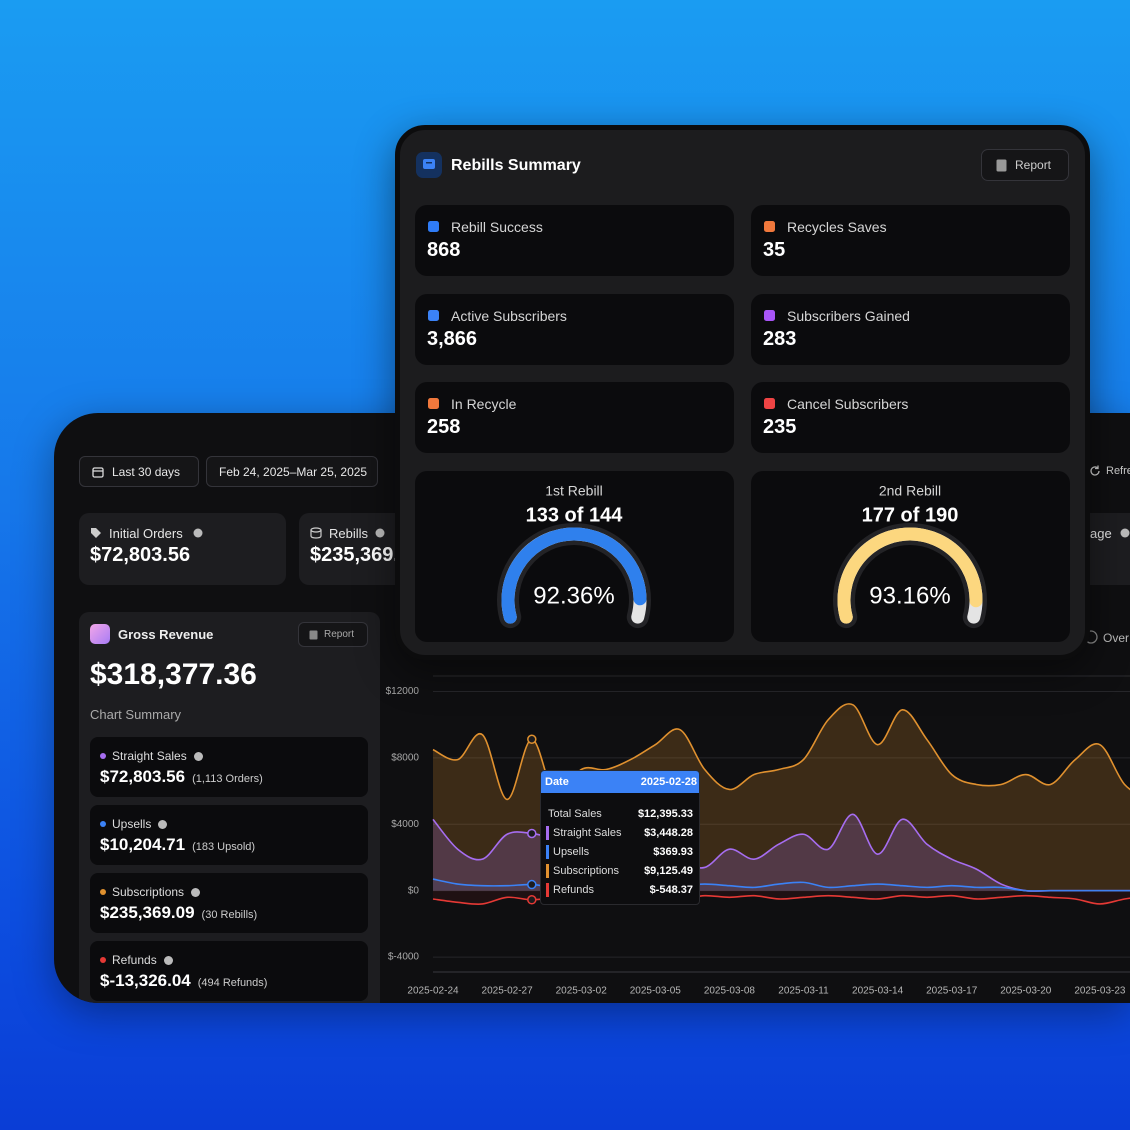  What do you see at coordinates (1095, 471) in the screenshot?
I see `refresh-icon` at bounding box center [1095, 471].